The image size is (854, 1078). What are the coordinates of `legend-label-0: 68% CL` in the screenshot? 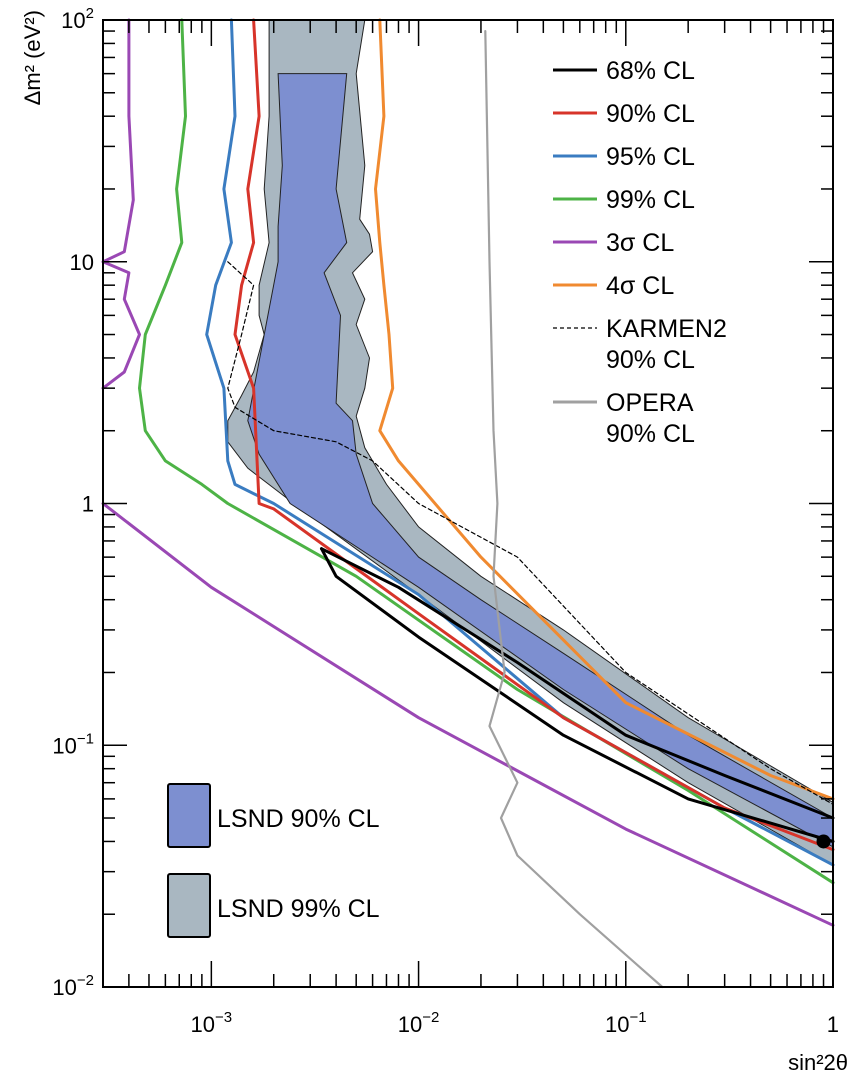 It's located at (650, 71).